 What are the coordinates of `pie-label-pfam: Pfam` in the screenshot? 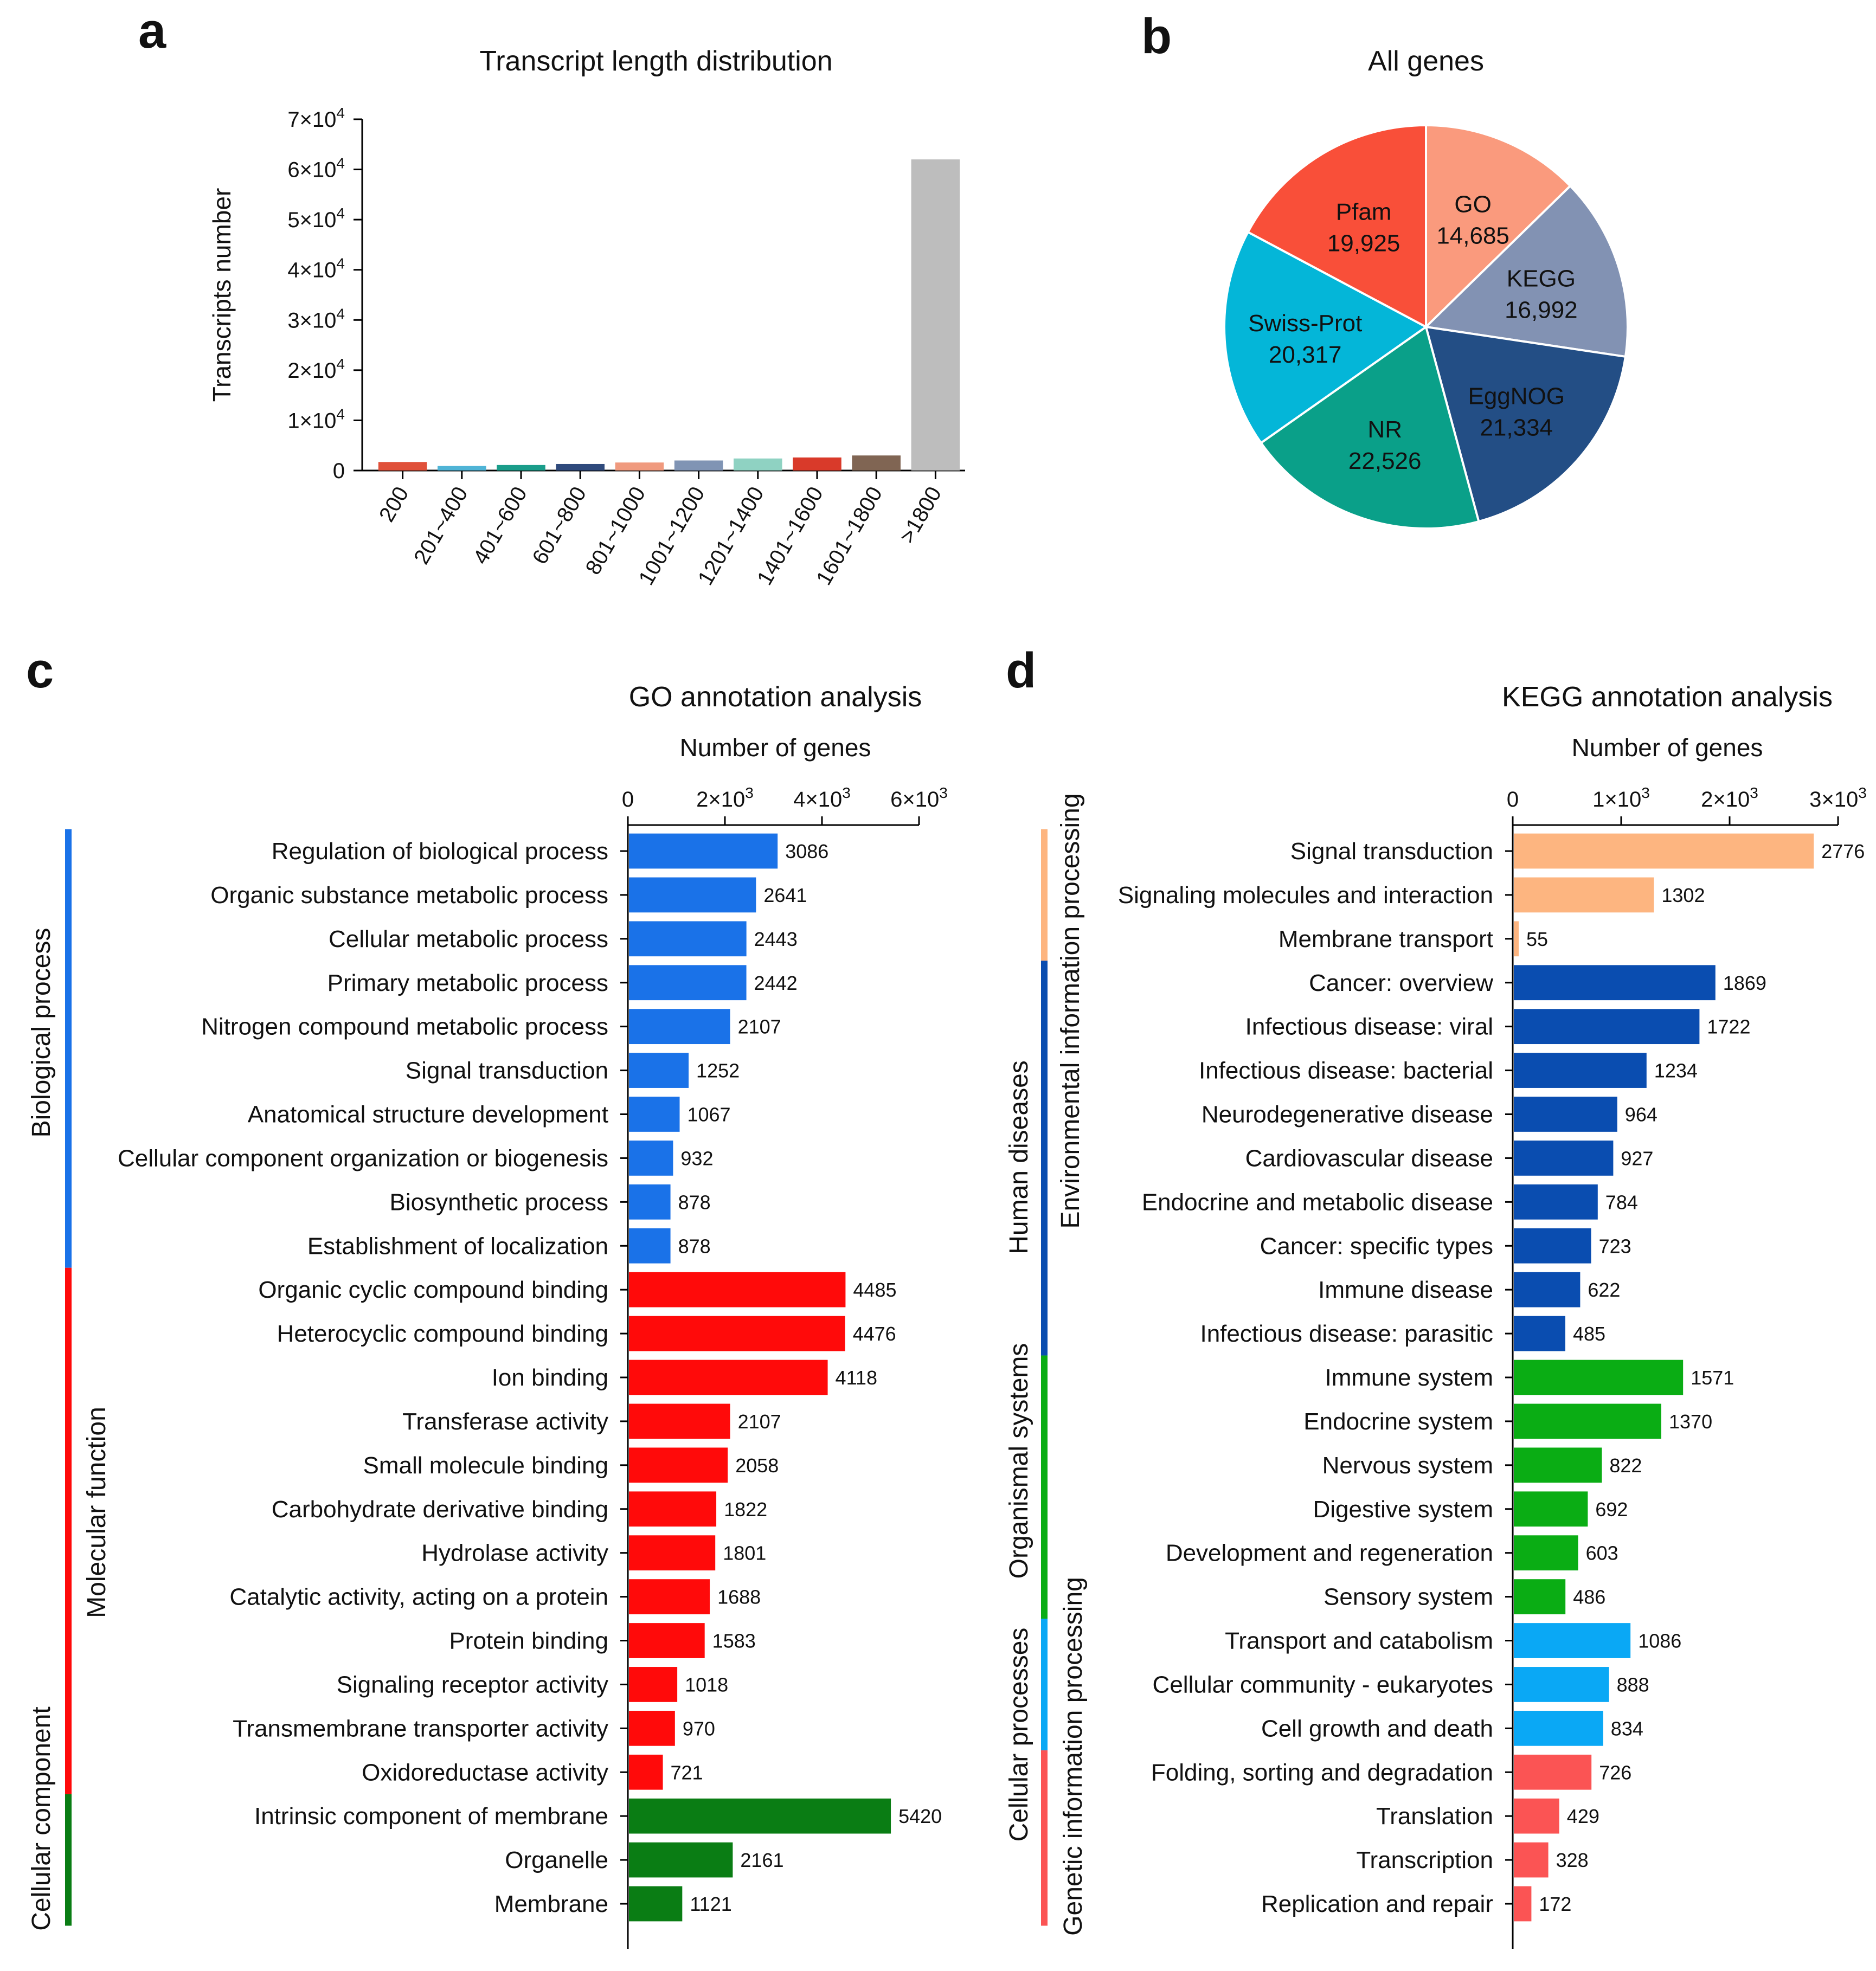 It's located at (1364, 212).